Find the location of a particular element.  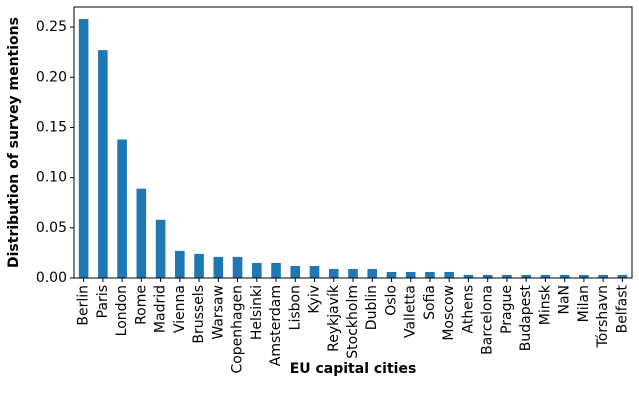

x-tick-label: Dublin is located at coordinates (372, 307).